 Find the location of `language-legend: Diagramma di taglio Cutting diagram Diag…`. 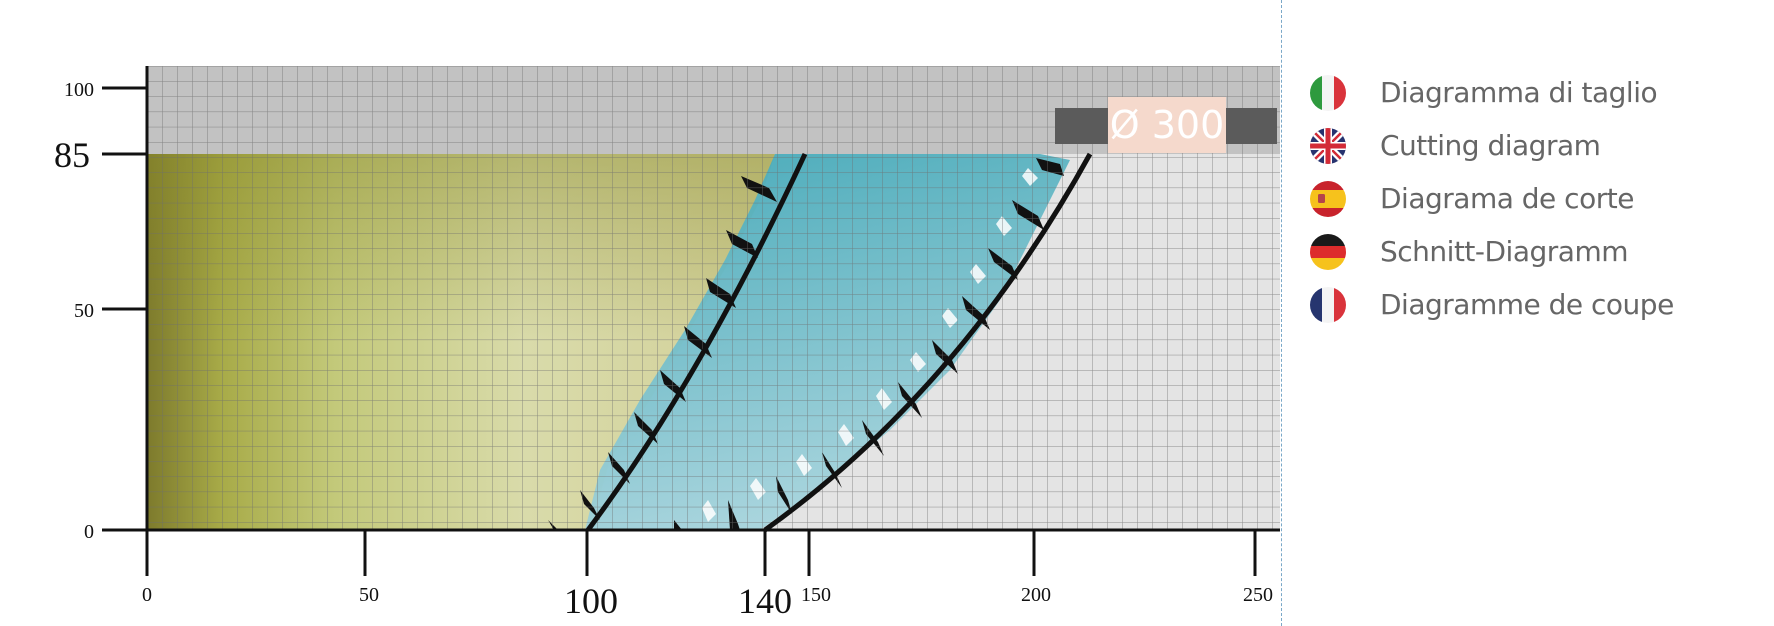

language-legend: Diagramma di taglio Cutting diagram Diag… is located at coordinates (1492, 198).